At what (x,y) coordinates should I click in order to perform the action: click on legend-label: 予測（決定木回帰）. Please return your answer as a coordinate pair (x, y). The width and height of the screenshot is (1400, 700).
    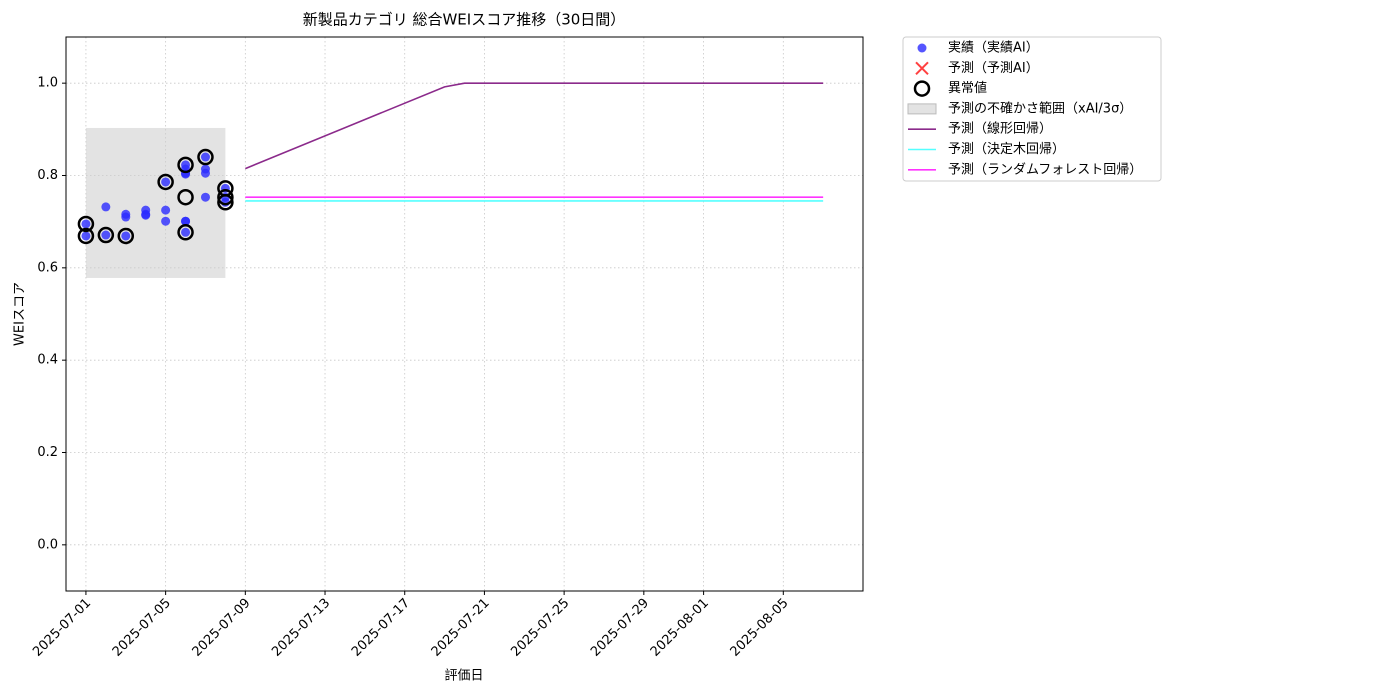
    Looking at the image, I should click on (1006, 149).